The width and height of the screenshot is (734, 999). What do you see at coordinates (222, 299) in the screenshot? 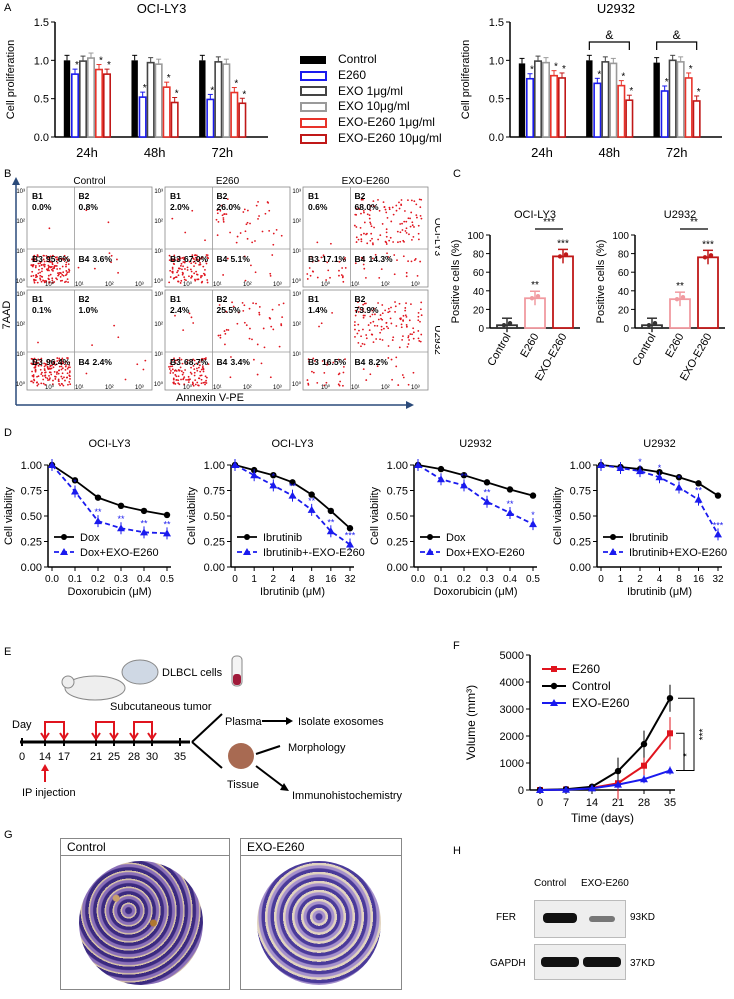
I see `quadrant-label: B2` at bounding box center [222, 299].